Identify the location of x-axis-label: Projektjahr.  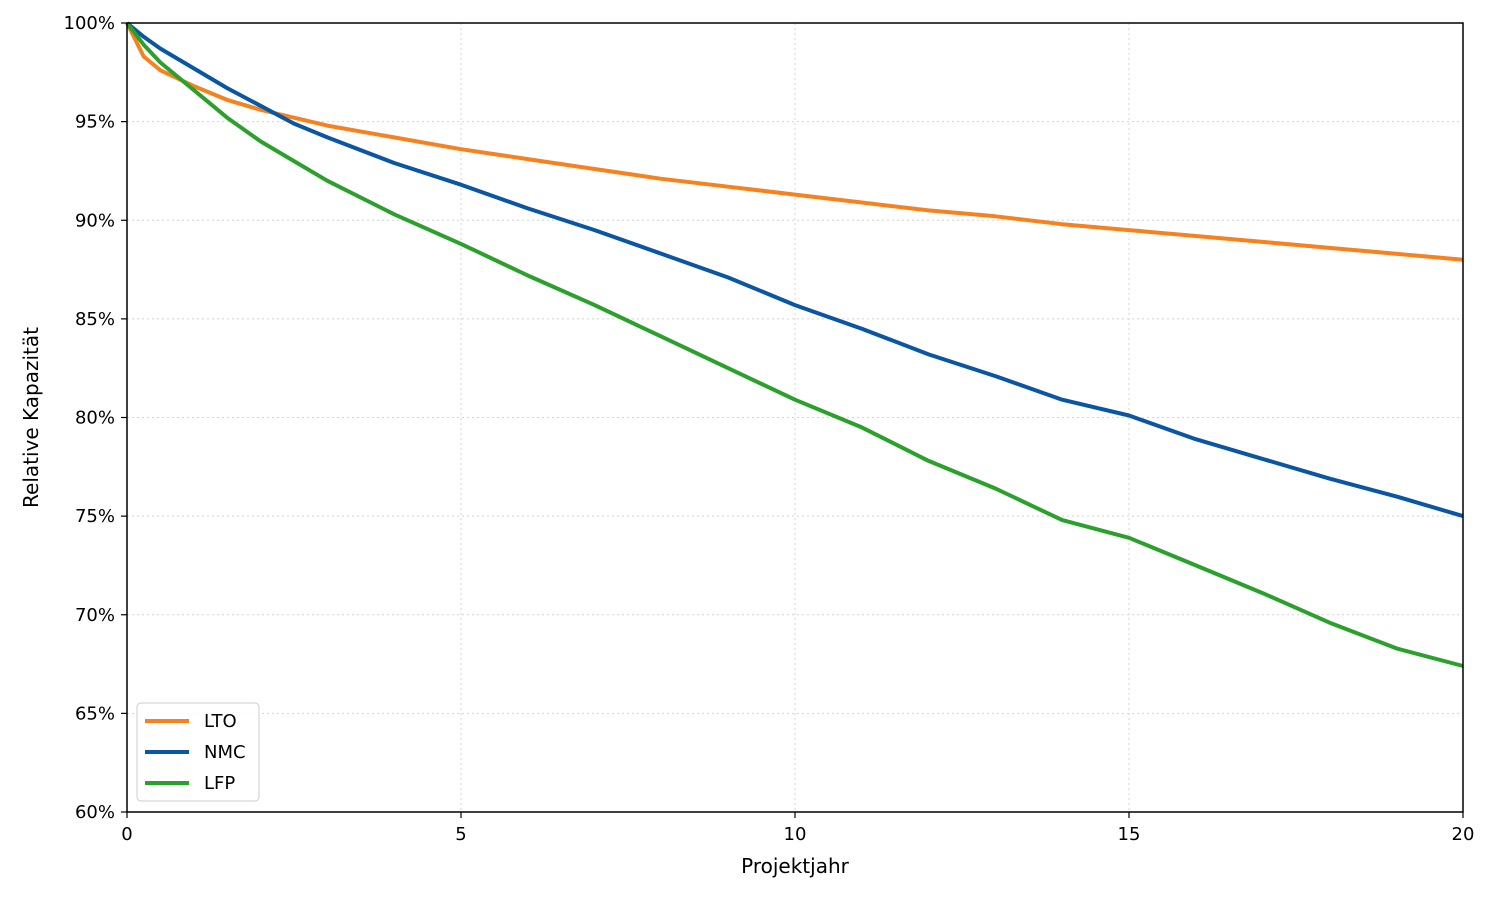
(795, 866).